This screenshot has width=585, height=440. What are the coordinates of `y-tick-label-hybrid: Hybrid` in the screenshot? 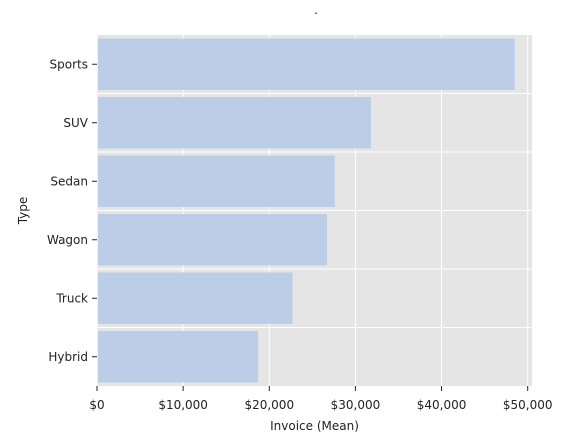 It's located at (68, 357).